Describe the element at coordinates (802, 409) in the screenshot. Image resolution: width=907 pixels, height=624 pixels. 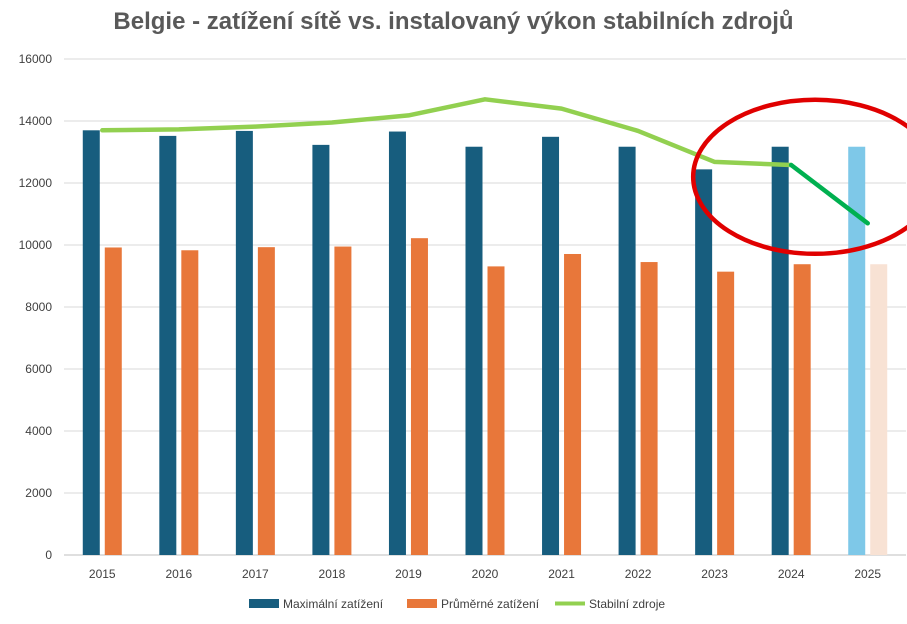
I see `bar-avg-2024` at that location.